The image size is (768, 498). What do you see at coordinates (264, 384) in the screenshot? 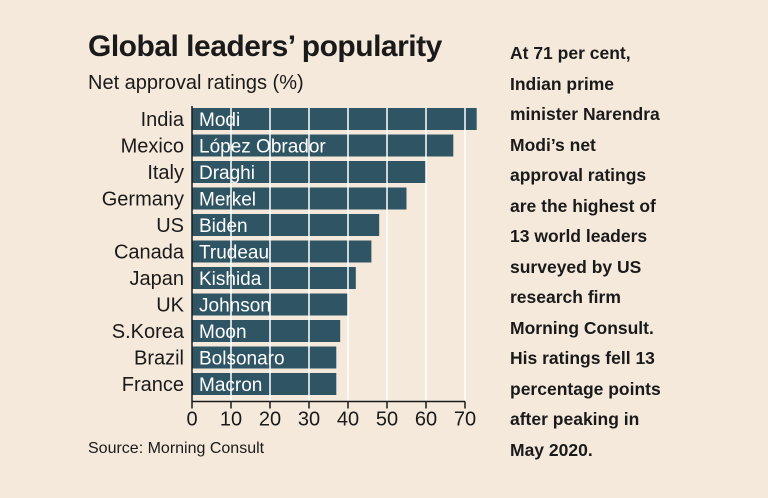
I see `bar-france` at bounding box center [264, 384].